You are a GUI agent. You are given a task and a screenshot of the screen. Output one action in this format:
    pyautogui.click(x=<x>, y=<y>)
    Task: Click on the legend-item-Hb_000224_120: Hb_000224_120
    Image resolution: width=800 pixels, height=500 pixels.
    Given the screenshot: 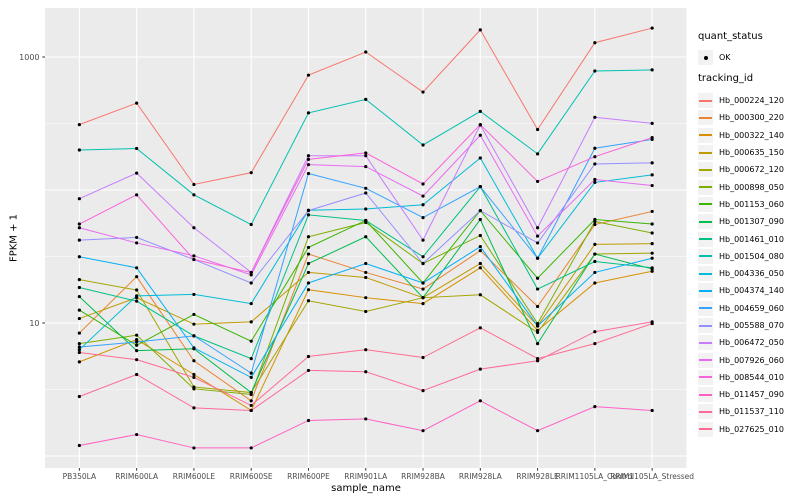 What is the action you would take?
    pyautogui.click(x=748, y=100)
    